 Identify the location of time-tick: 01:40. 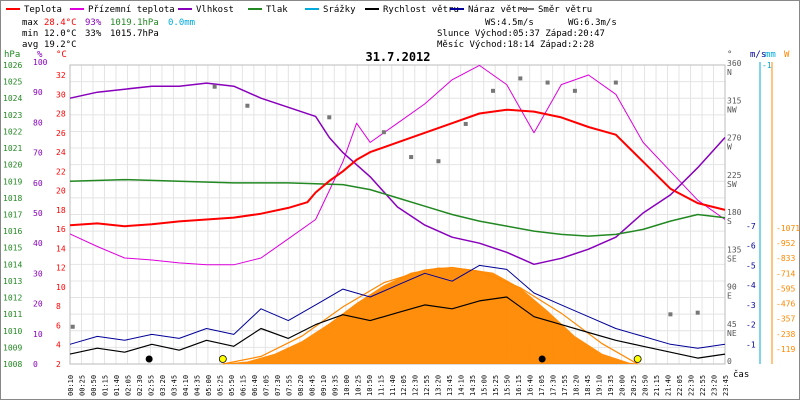
(117, 385).